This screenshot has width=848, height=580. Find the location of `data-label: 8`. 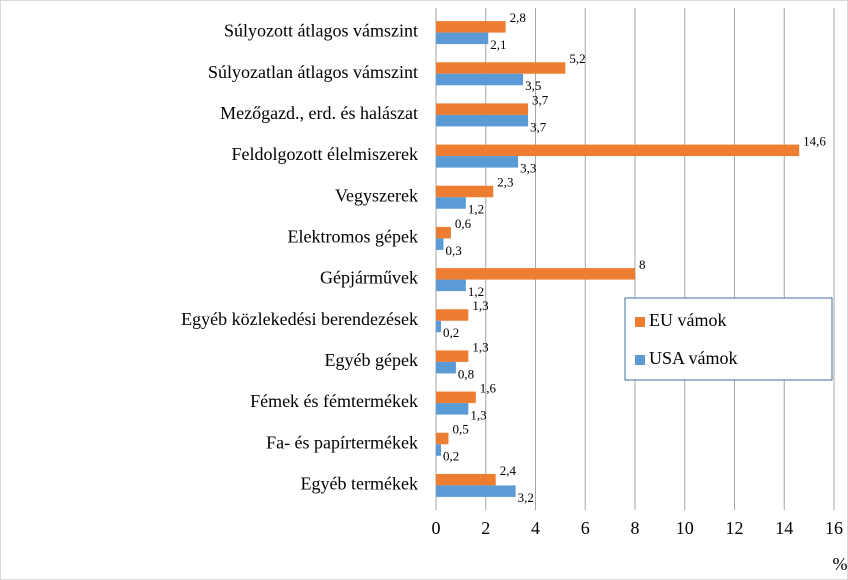

data-label: 8 is located at coordinates (642, 264).